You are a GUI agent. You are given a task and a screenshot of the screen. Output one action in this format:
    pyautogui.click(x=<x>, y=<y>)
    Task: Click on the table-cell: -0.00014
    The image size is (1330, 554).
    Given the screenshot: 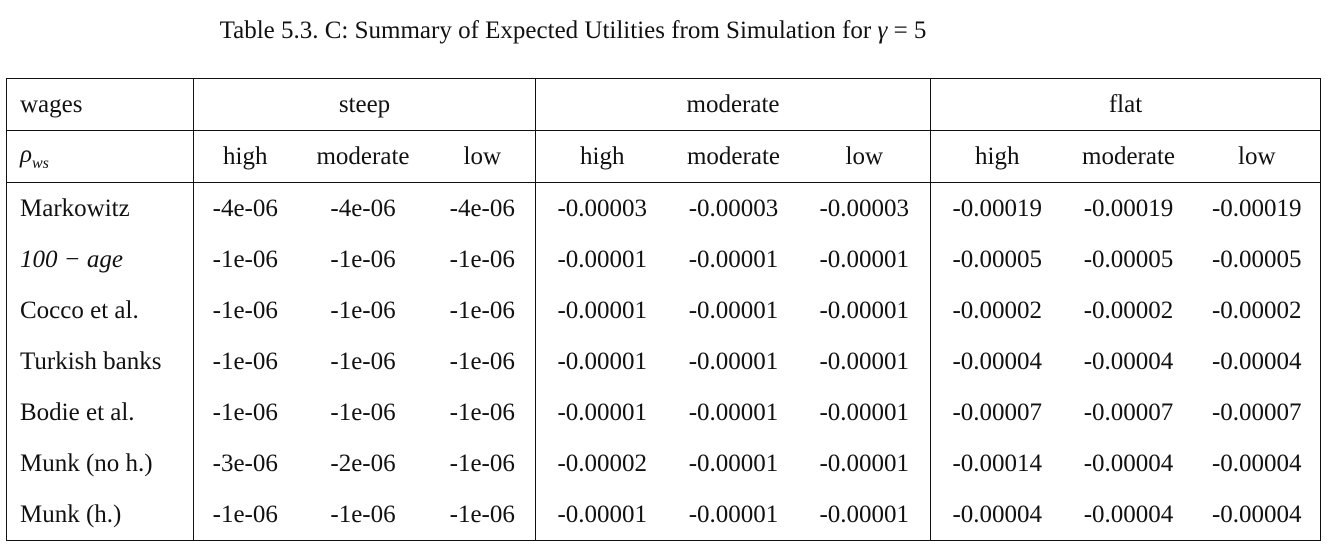 What is the action you would take?
    pyautogui.click(x=997, y=463)
    